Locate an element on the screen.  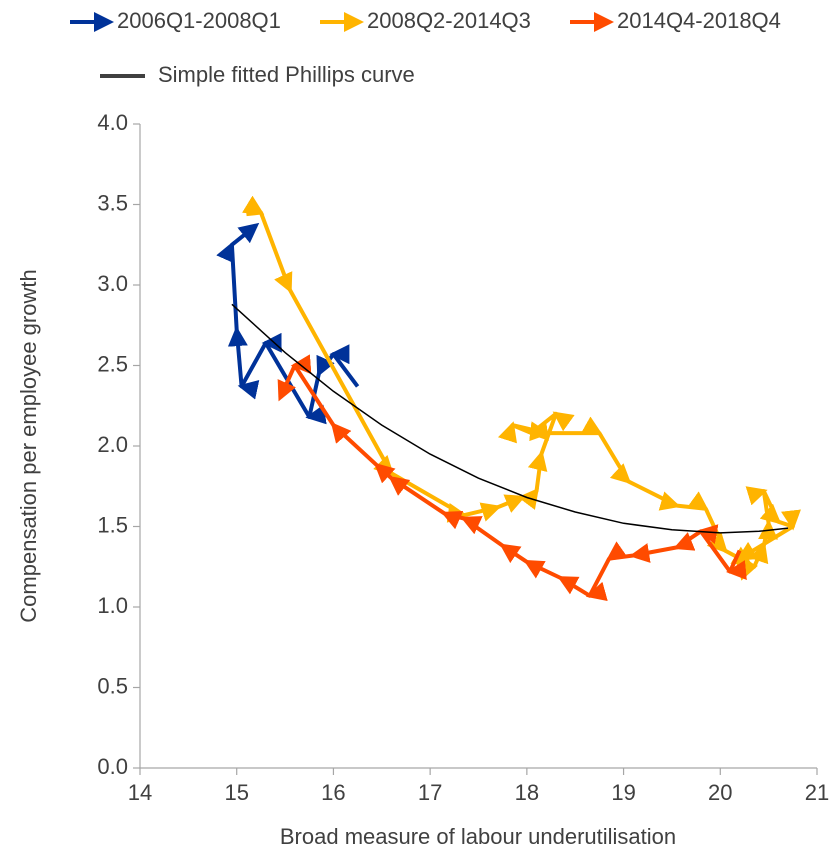
legend-label: Simple fitted Phillips curve is located at coordinates (286, 74).